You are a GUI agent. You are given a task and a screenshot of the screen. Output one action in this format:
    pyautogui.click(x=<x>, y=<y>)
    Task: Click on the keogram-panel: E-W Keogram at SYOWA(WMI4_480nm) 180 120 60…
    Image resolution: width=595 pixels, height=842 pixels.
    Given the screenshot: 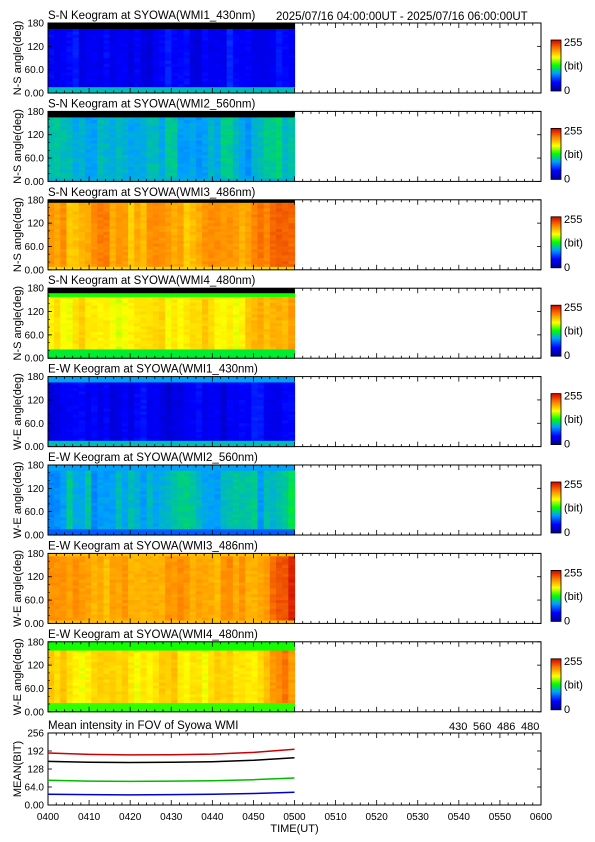 What is the action you would take?
    pyautogui.click(x=297, y=674)
    